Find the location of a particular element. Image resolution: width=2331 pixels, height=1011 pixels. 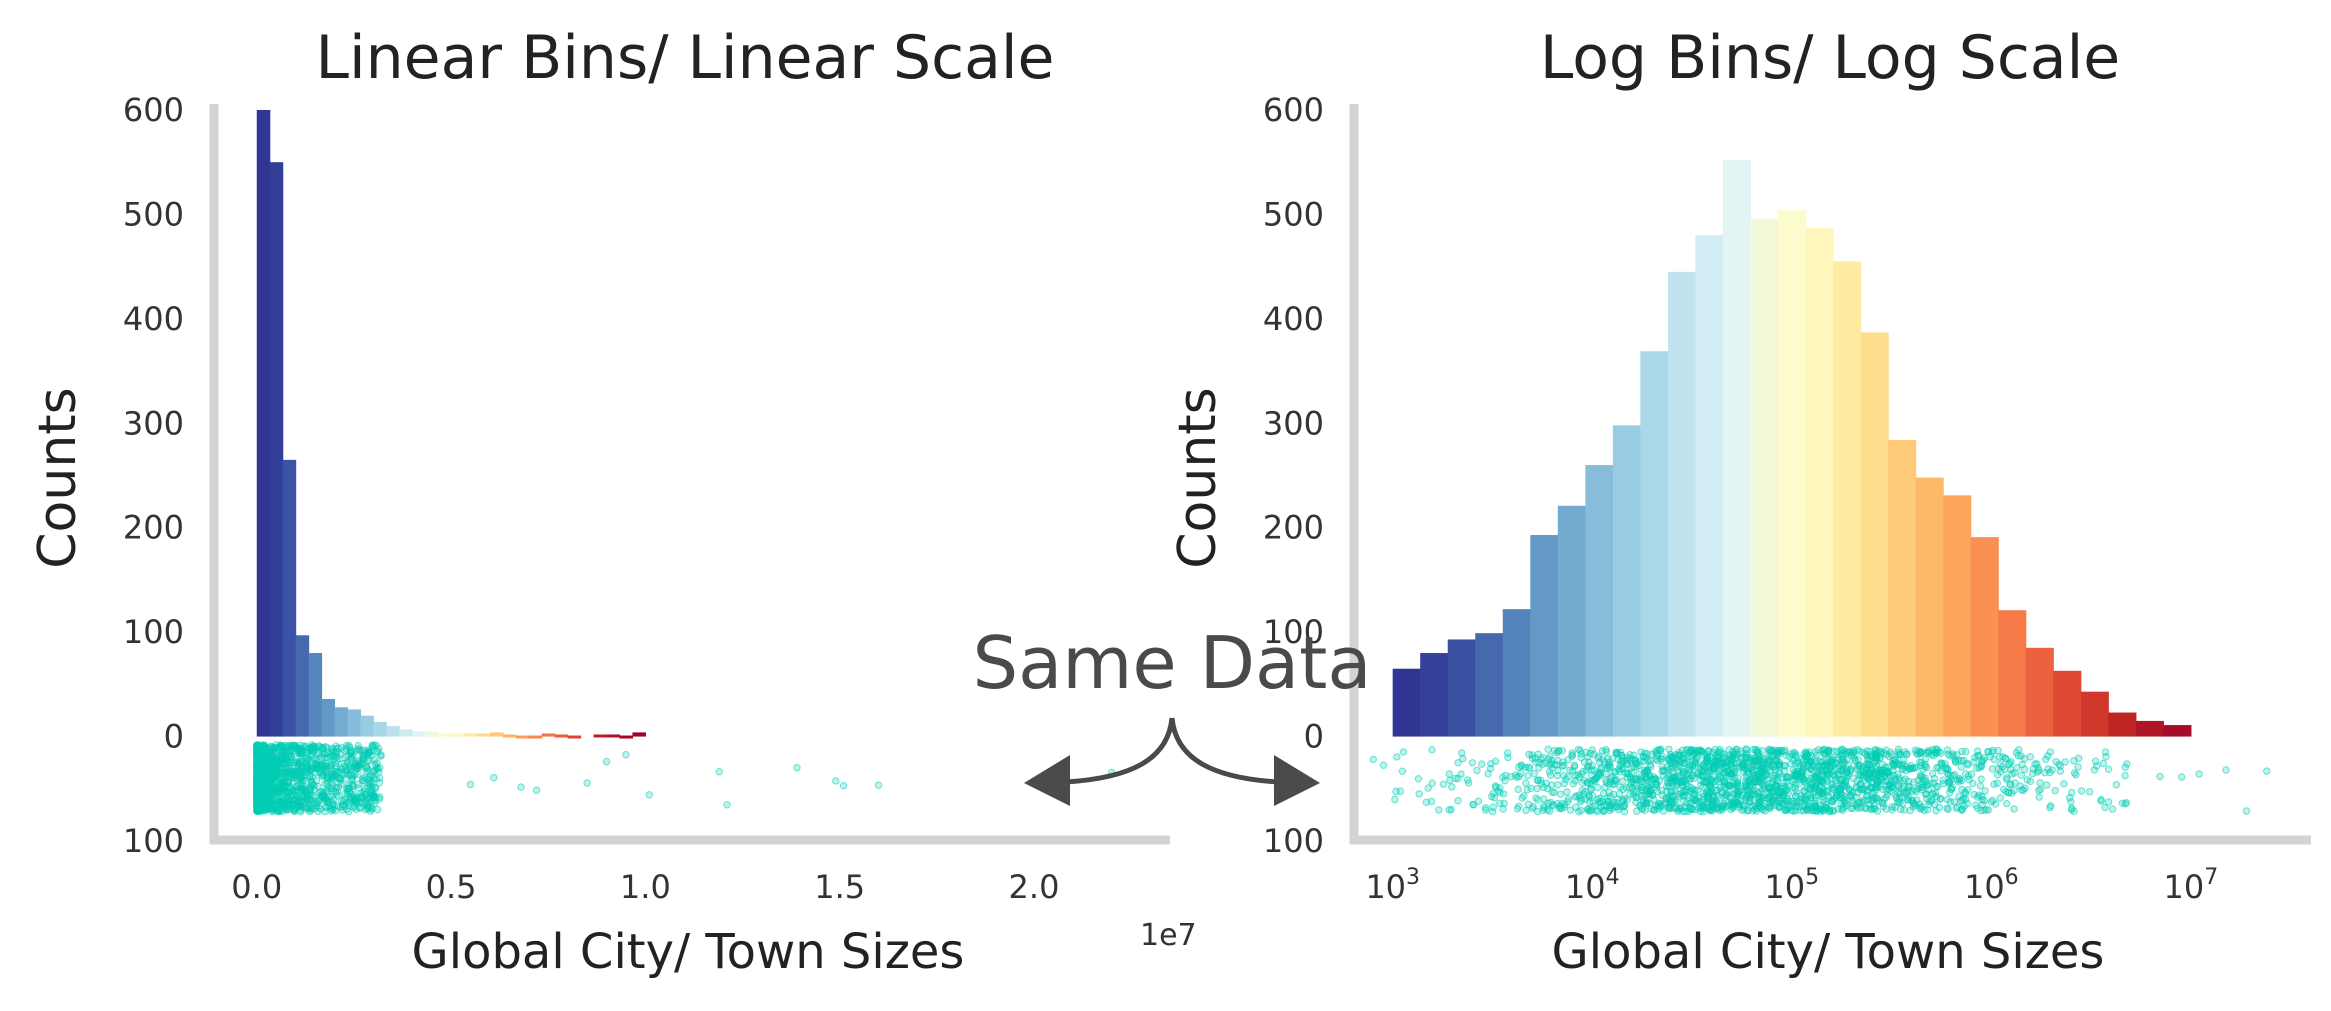

x-tick-label: 1.5 is located at coordinates (839, 887).